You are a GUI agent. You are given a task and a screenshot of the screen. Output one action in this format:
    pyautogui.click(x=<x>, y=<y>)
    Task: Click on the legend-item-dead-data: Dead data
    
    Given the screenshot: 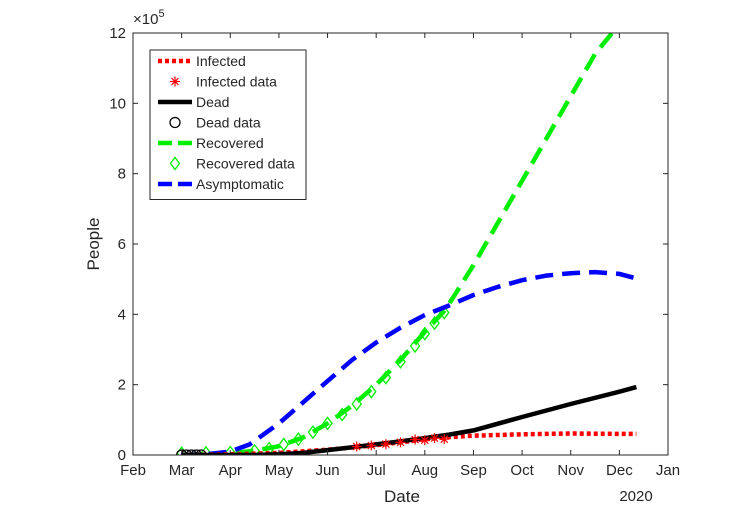 What is the action you would take?
    pyautogui.click(x=215, y=123)
    